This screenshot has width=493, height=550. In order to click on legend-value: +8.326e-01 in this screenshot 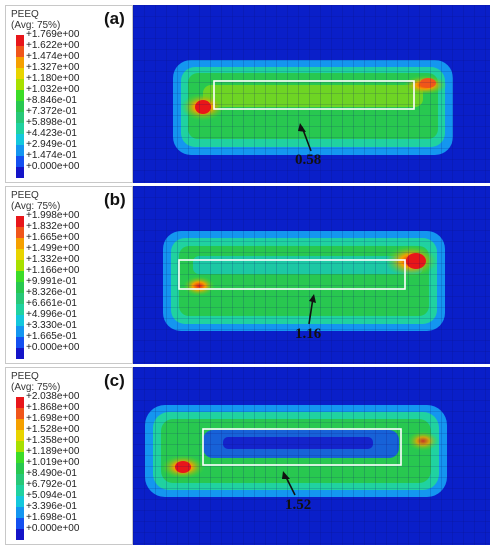, I will do `click(51, 292)`.